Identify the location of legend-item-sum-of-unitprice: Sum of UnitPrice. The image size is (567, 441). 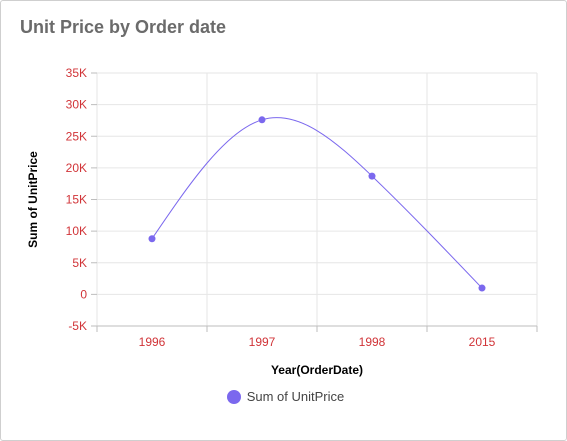
(285, 396).